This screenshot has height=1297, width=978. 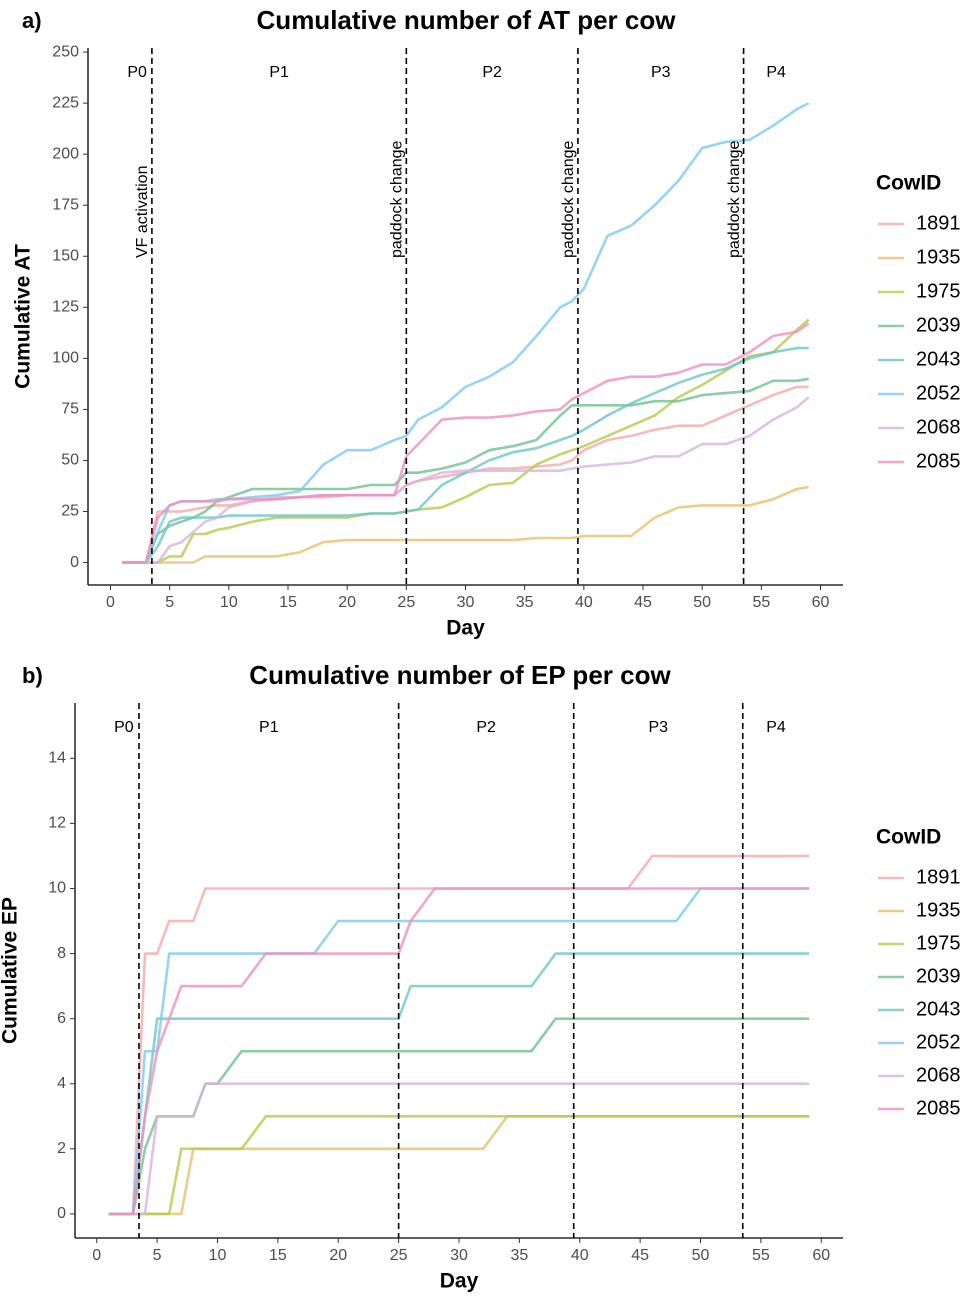 I want to click on boundary-label: VF activation, so click(x=142, y=212).